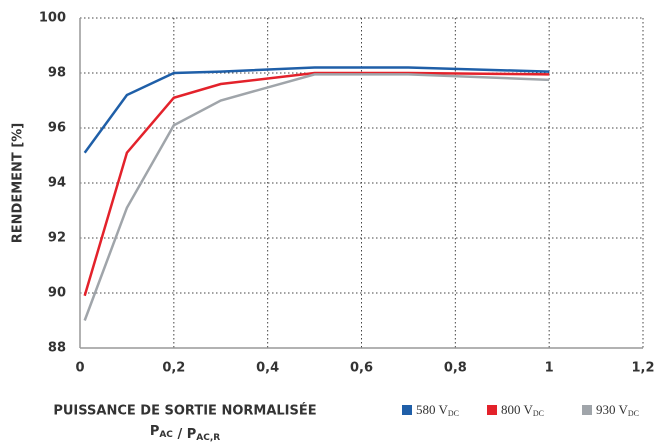 This screenshot has height=444, width=659. I want to click on x-axis-label: PUISSANCE DE SORTIE NORMALISÉE, so click(184, 411).